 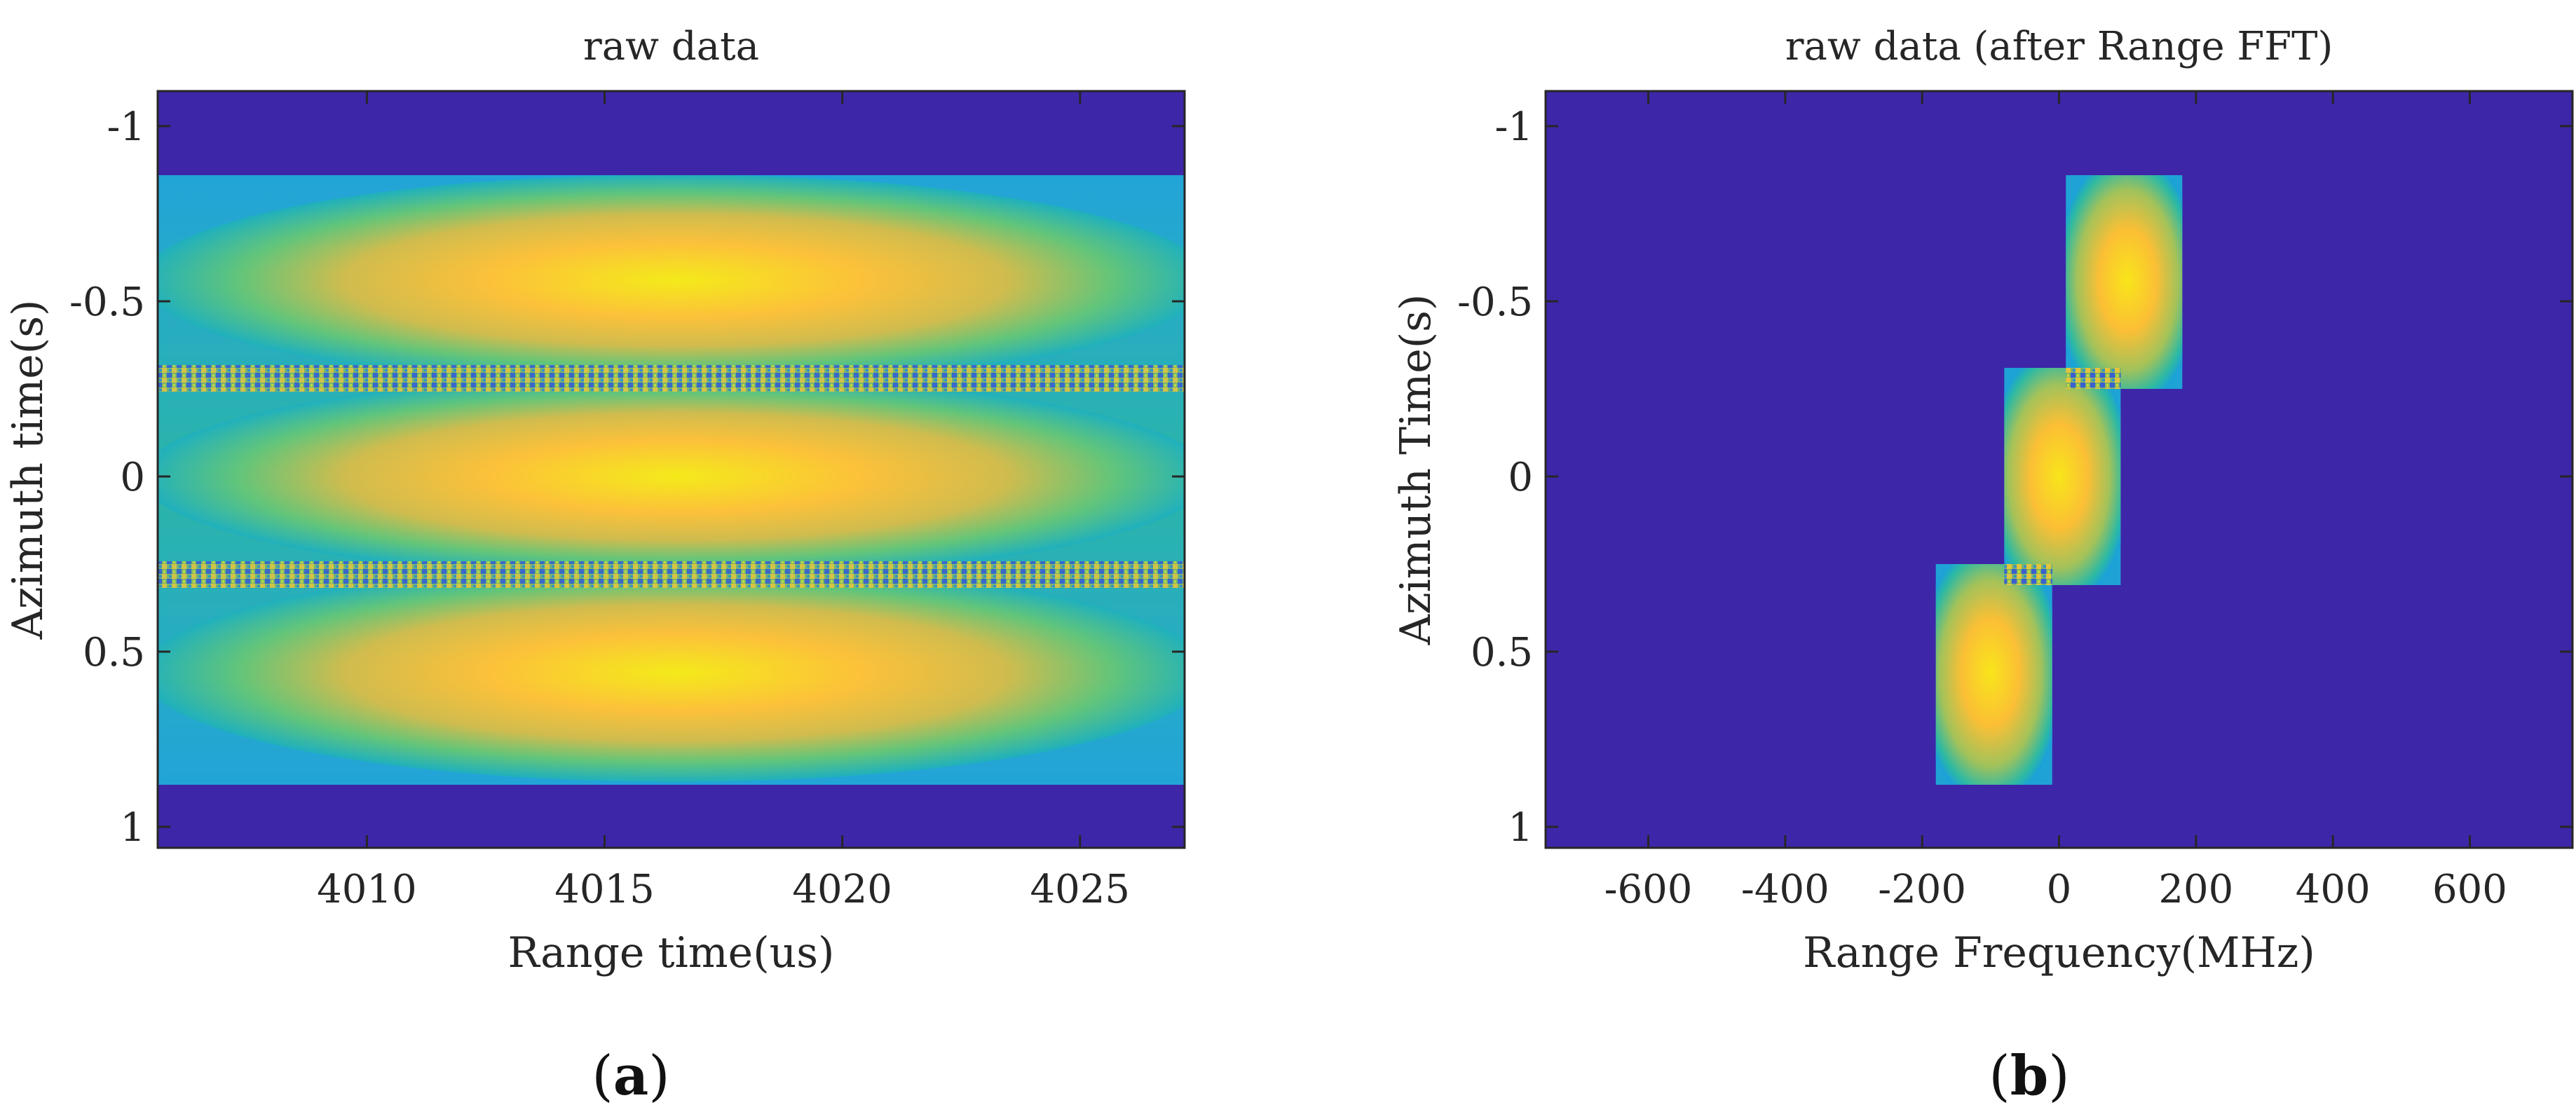 I want to click on y-axis-label: Azimuth Time(s), so click(x=1415, y=470).